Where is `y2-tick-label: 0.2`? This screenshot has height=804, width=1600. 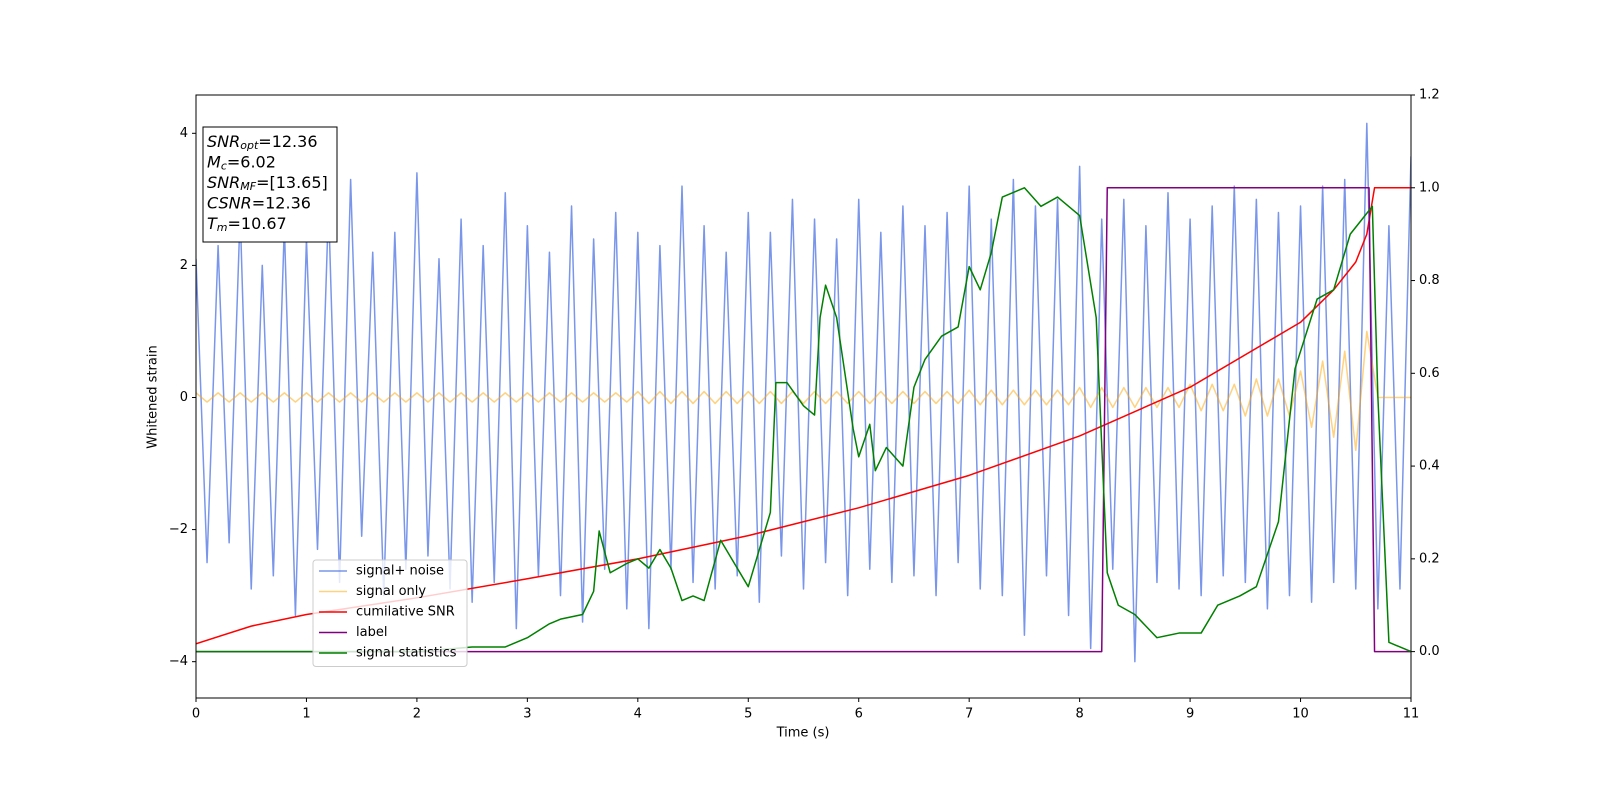 y2-tick-label: 0.2 is located at coordinates (1429, 558).